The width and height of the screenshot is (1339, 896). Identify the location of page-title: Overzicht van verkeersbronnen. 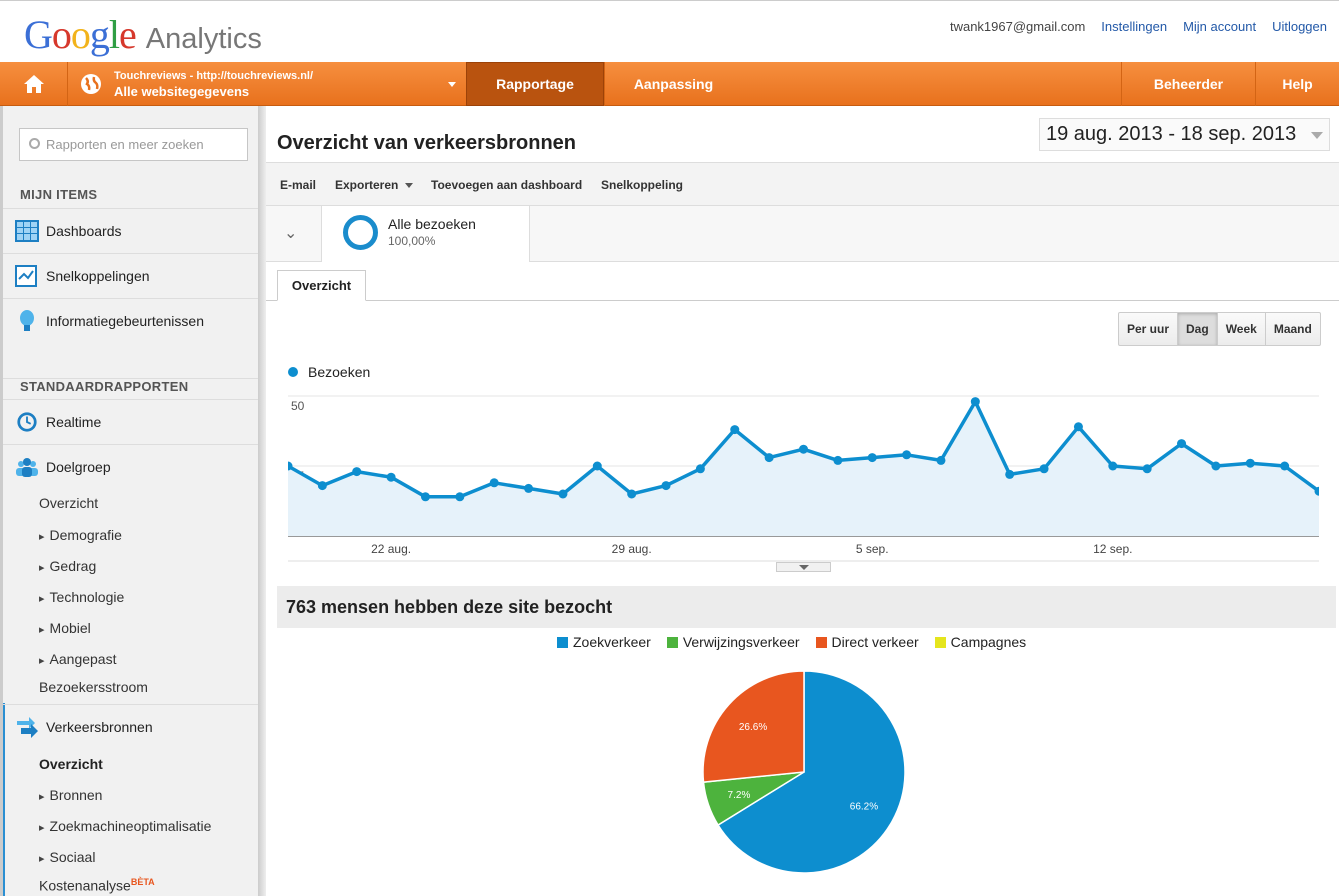
(427, 143).